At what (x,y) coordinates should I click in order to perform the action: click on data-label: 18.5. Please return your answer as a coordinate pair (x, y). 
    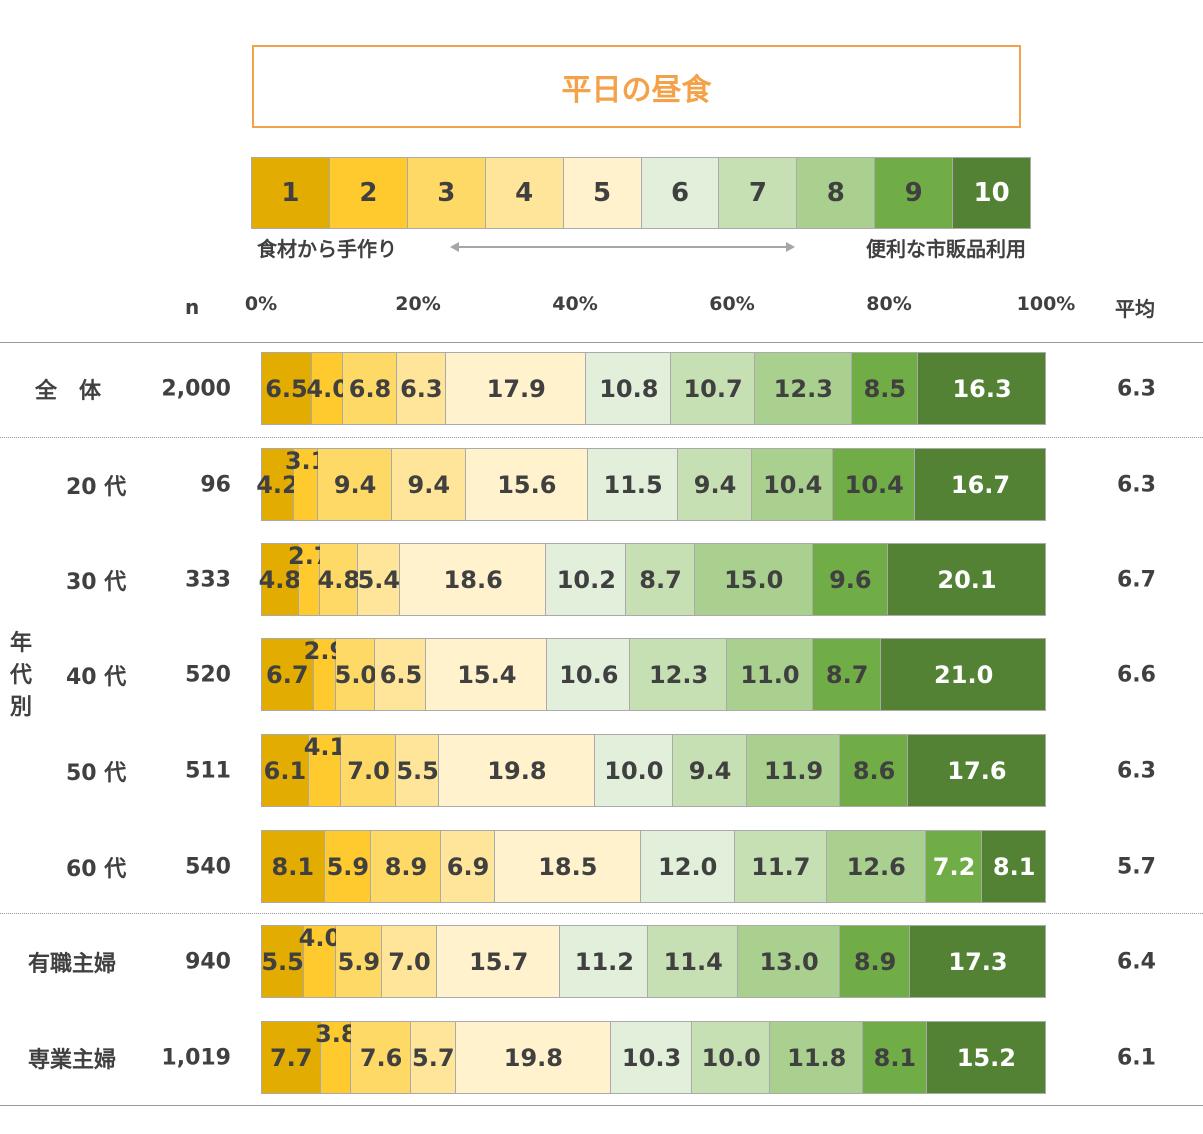
    Looking at the image, I should click on (568, 867).